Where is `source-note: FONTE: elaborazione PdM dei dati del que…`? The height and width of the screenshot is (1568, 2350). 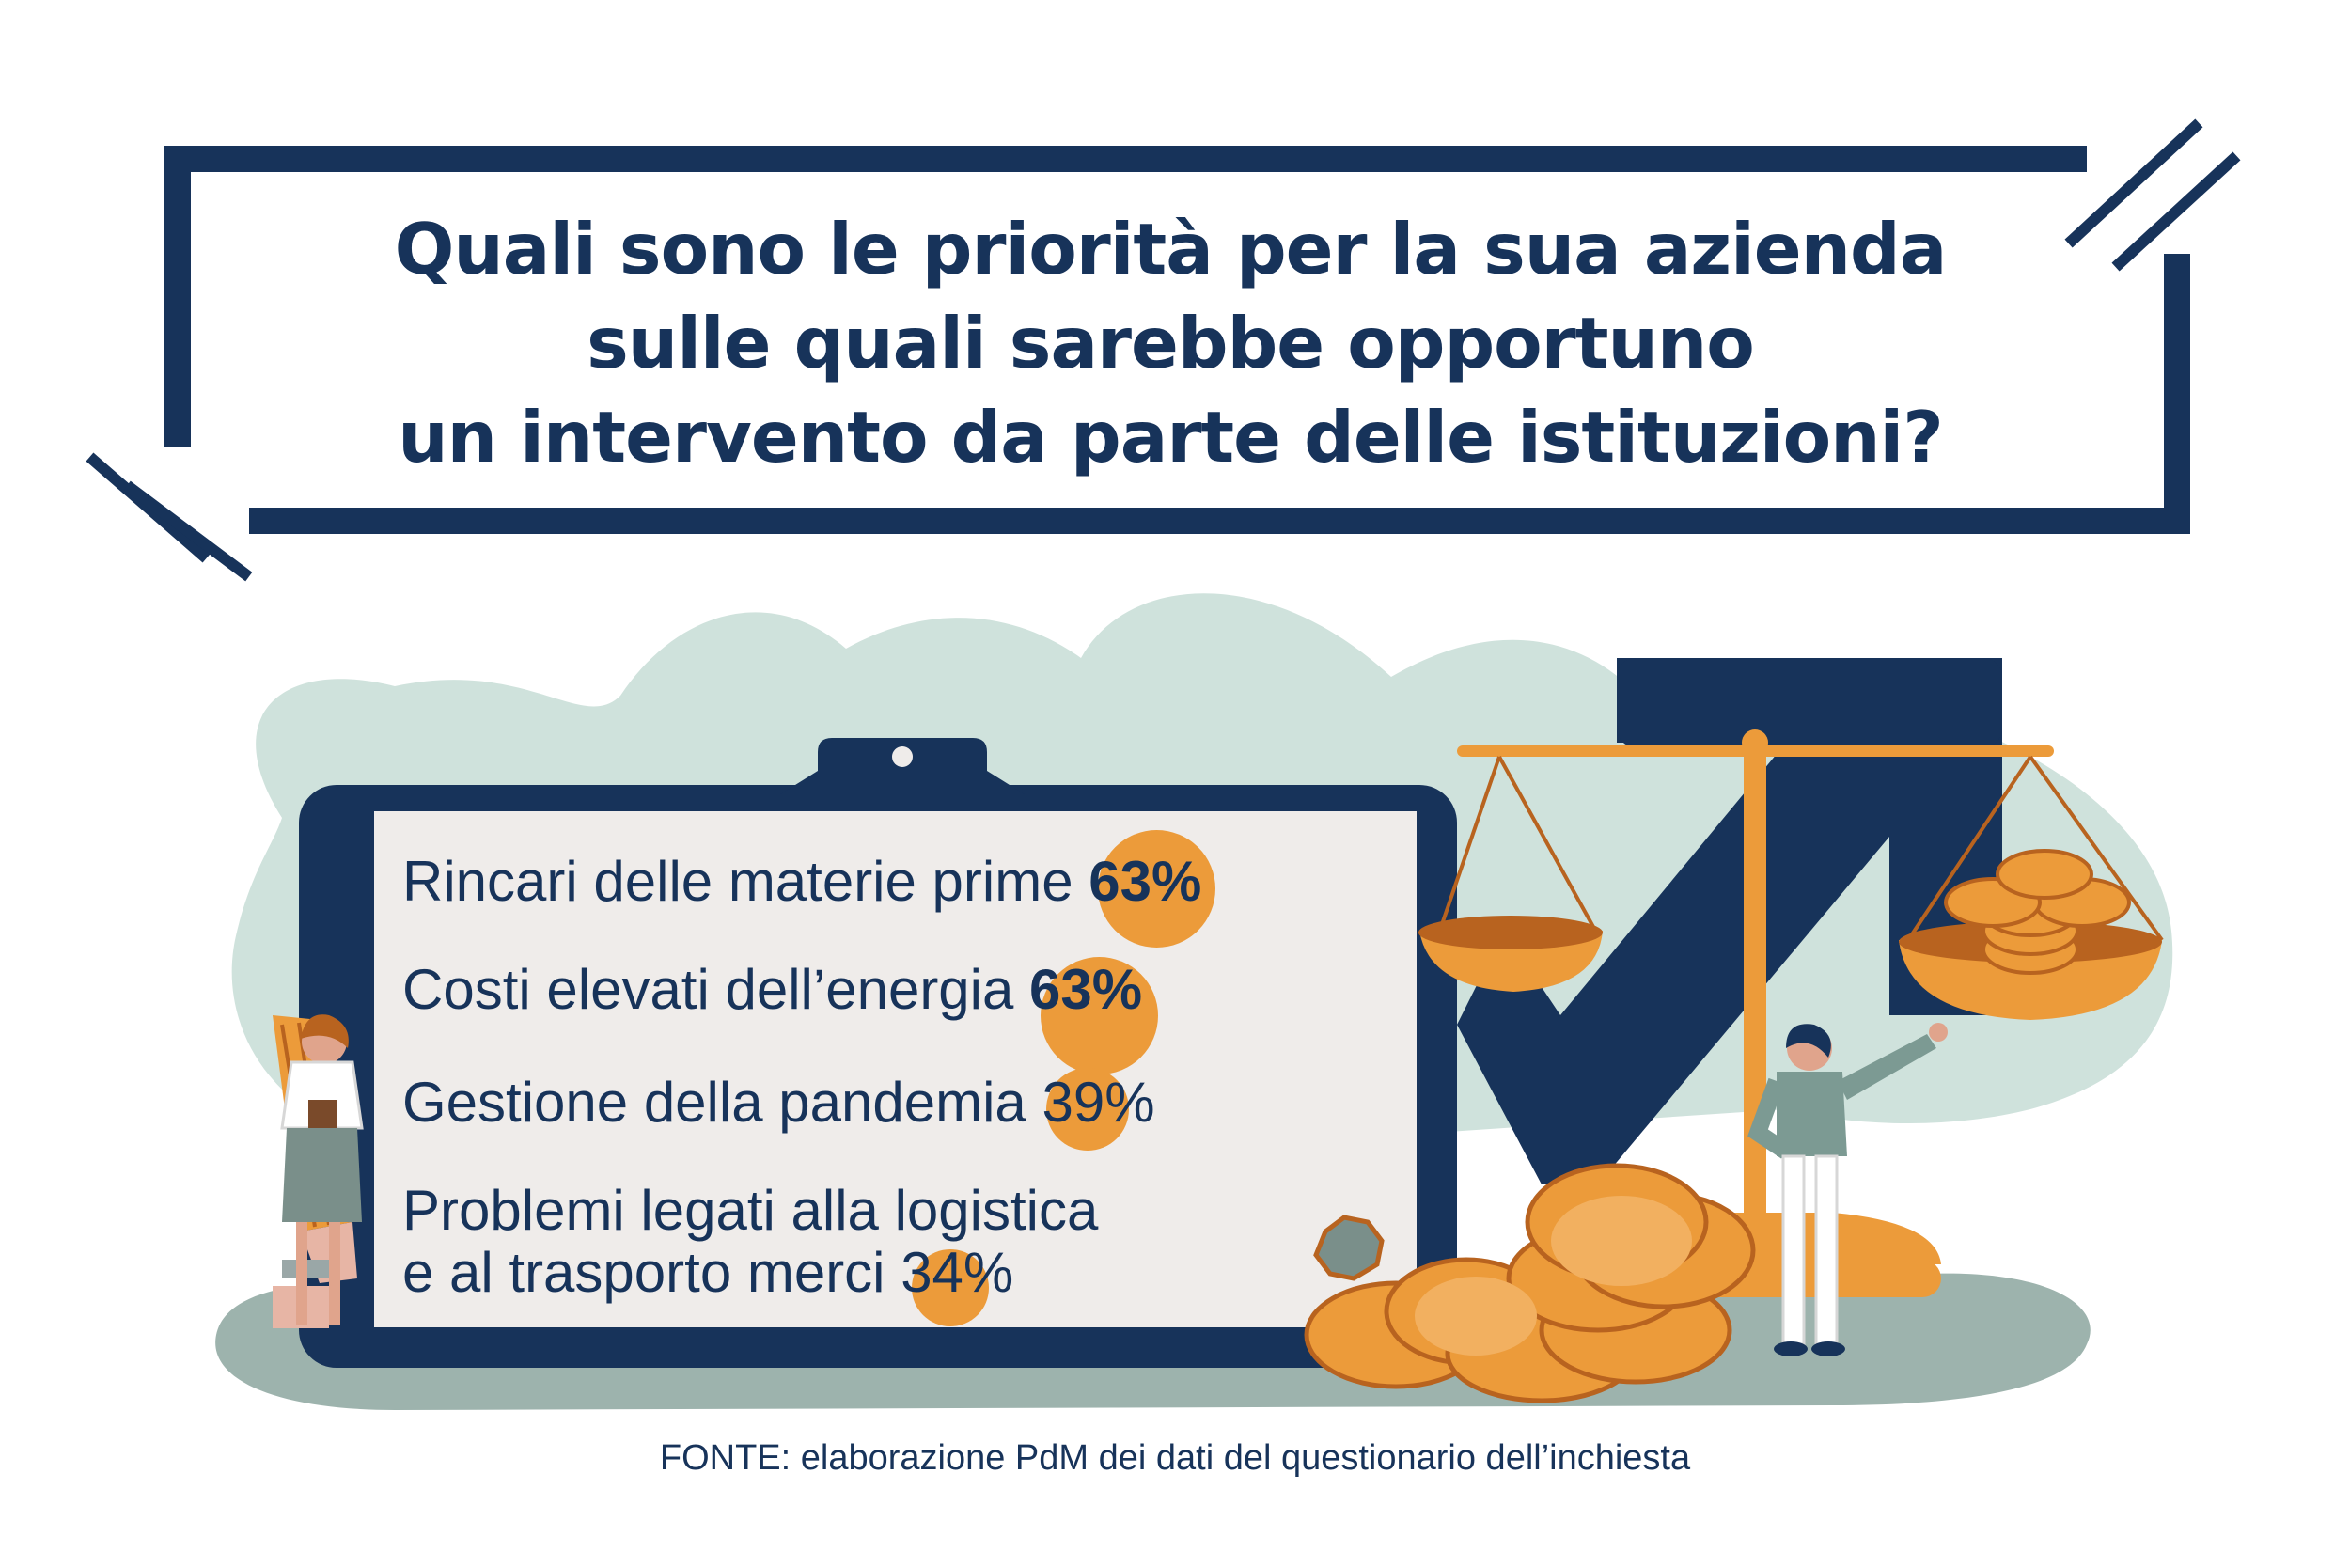
source-note: FONTE: elaborazione PdM dei dati del que… is located at coordinates (1175, 1458).